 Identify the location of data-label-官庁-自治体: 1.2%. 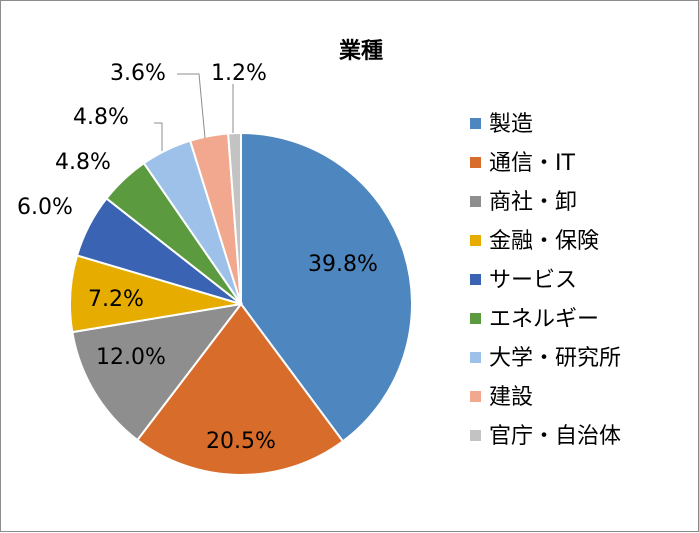
(239, 73).